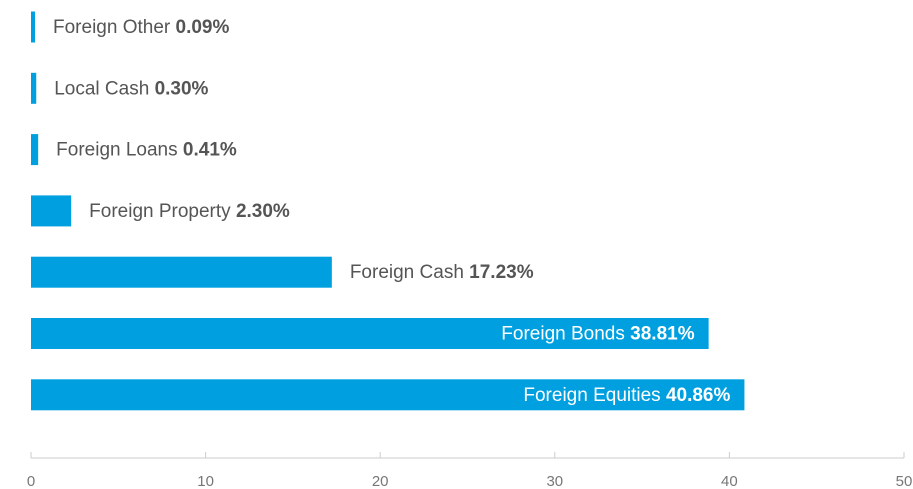 Image resolution: width=913 pixels, height=489 pixels. I want to click on category-label: Foreign Equities, so click(591, 395).